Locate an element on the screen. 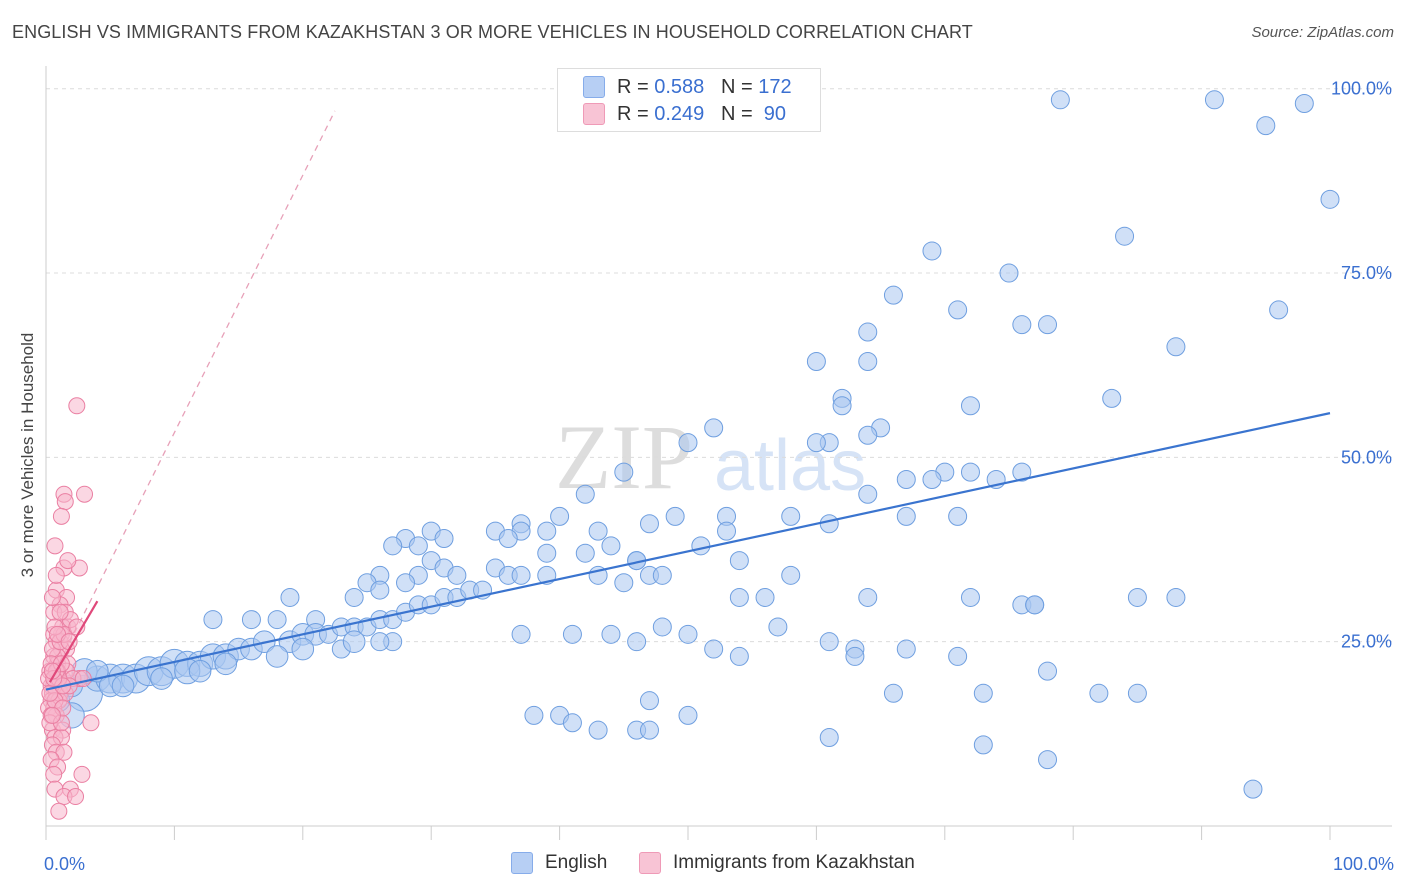  y-tick-label: 75.0% is located at coordinates (1366, 273).